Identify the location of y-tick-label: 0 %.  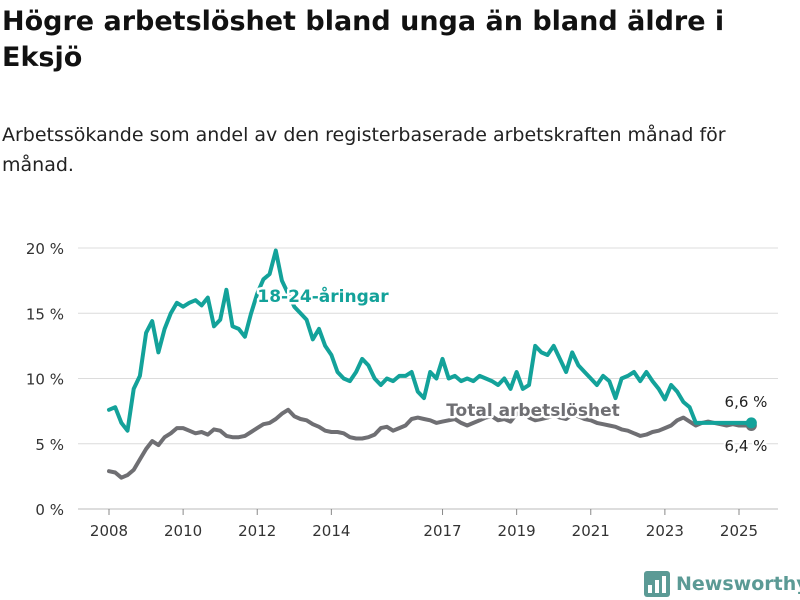
(49, 510).